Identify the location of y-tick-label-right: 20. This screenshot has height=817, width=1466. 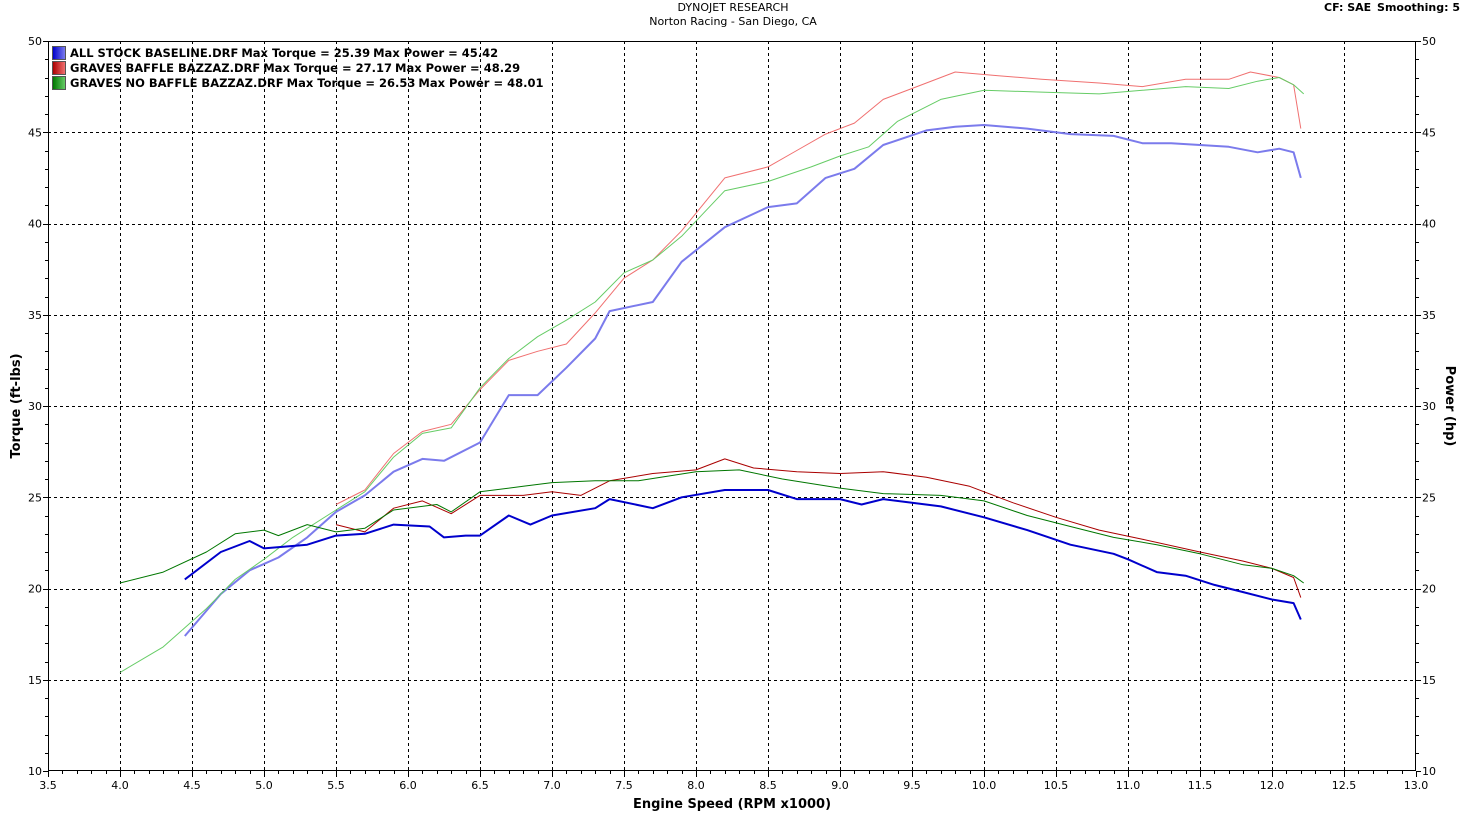
(1429, 589).